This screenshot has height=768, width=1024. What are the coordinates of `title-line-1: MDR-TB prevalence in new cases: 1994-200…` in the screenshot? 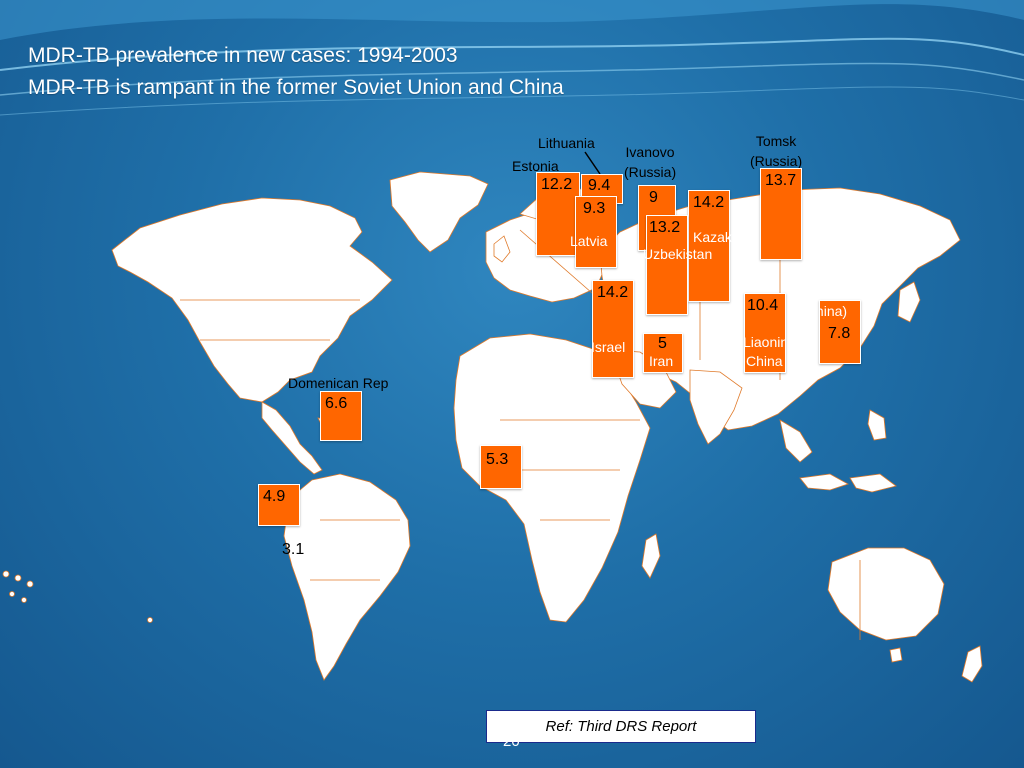 It's located at (243, 55).